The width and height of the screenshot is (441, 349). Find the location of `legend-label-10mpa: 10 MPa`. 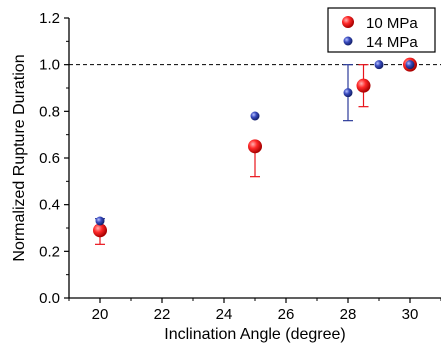

legend-label-10mpa: 10 MPa is located at coordinates (392, 23).